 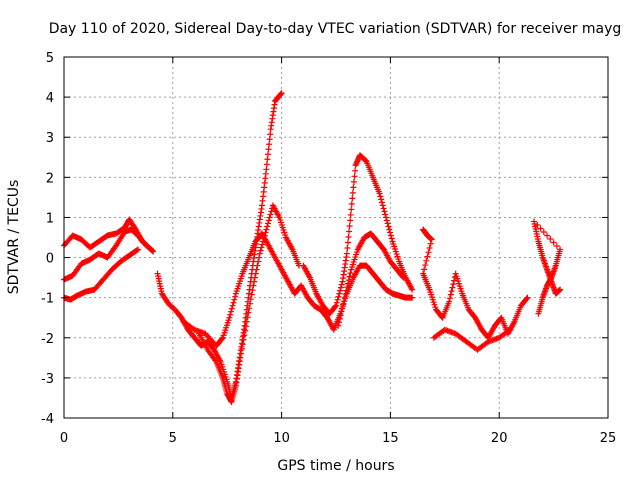 I want to click on y-tick-label: 3, so click(x=50, y=138).